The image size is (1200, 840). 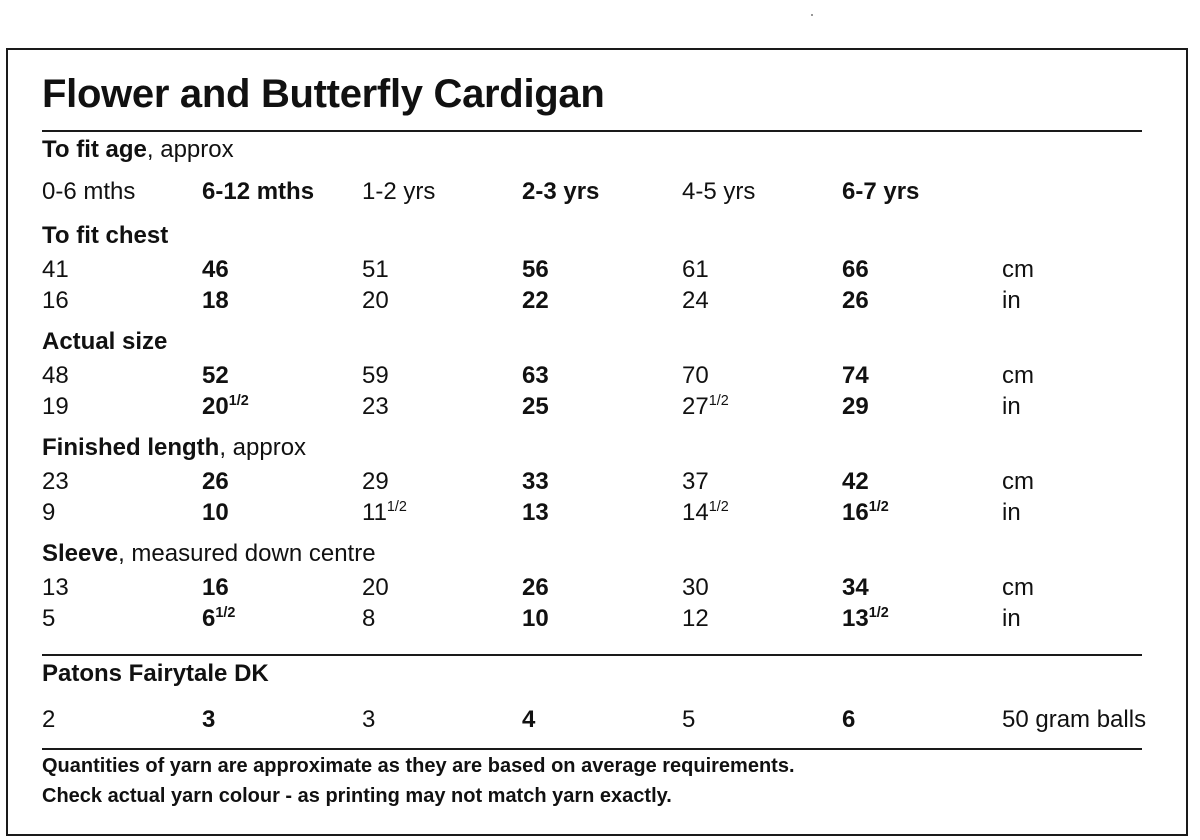 I want to click on chest-cm-unit: cm, so click(x=1018, y=269).